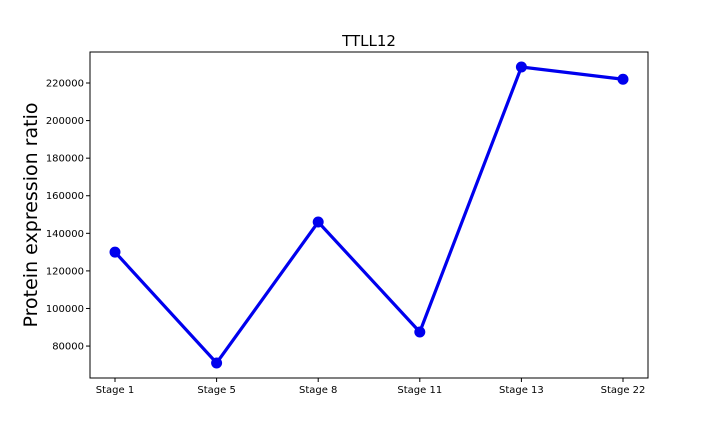  I want to click on x-tick-label: Stage 13, so click(521, 390).